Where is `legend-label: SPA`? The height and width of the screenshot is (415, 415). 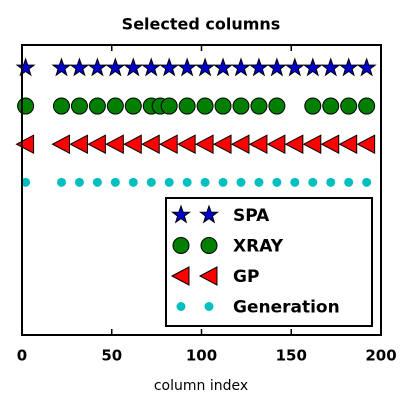 legend-label: SPA is located at coordinates (251, 216).